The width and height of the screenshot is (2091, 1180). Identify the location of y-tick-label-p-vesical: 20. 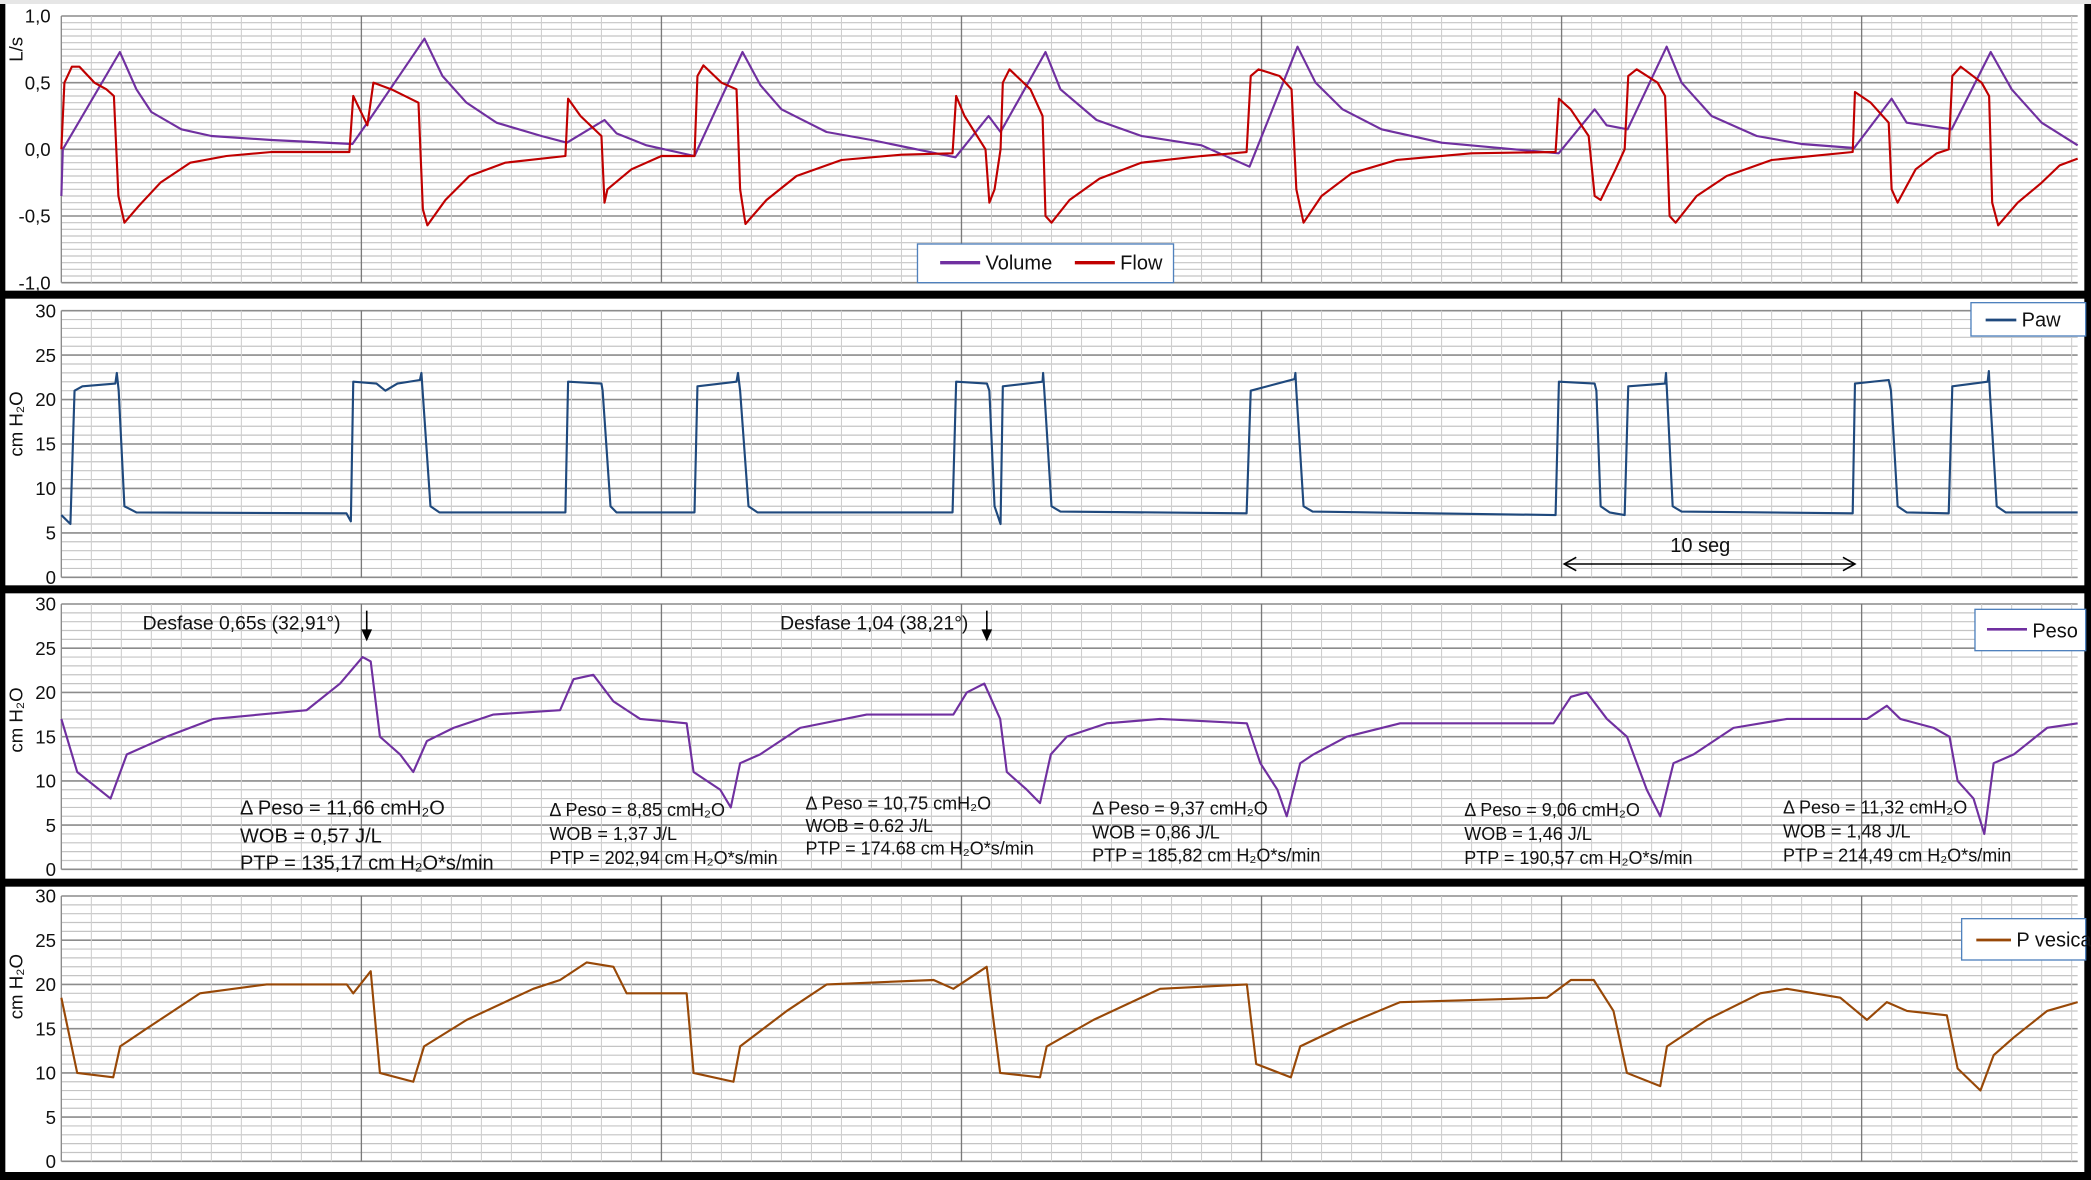
(45, 984).